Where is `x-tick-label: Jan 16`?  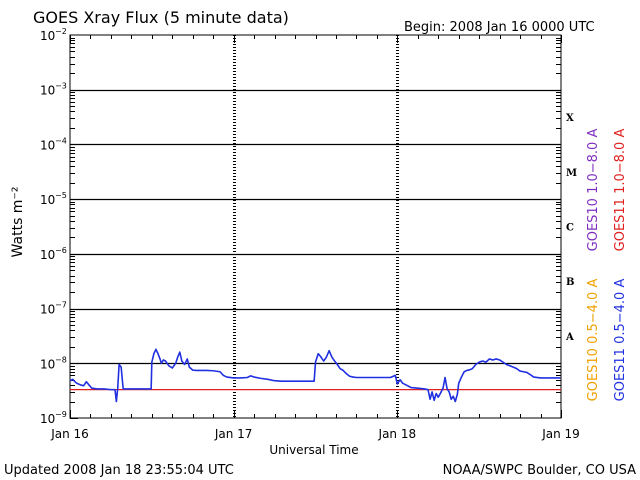 x-tick-label: Jan 16 is located at coordinates (69, 434).